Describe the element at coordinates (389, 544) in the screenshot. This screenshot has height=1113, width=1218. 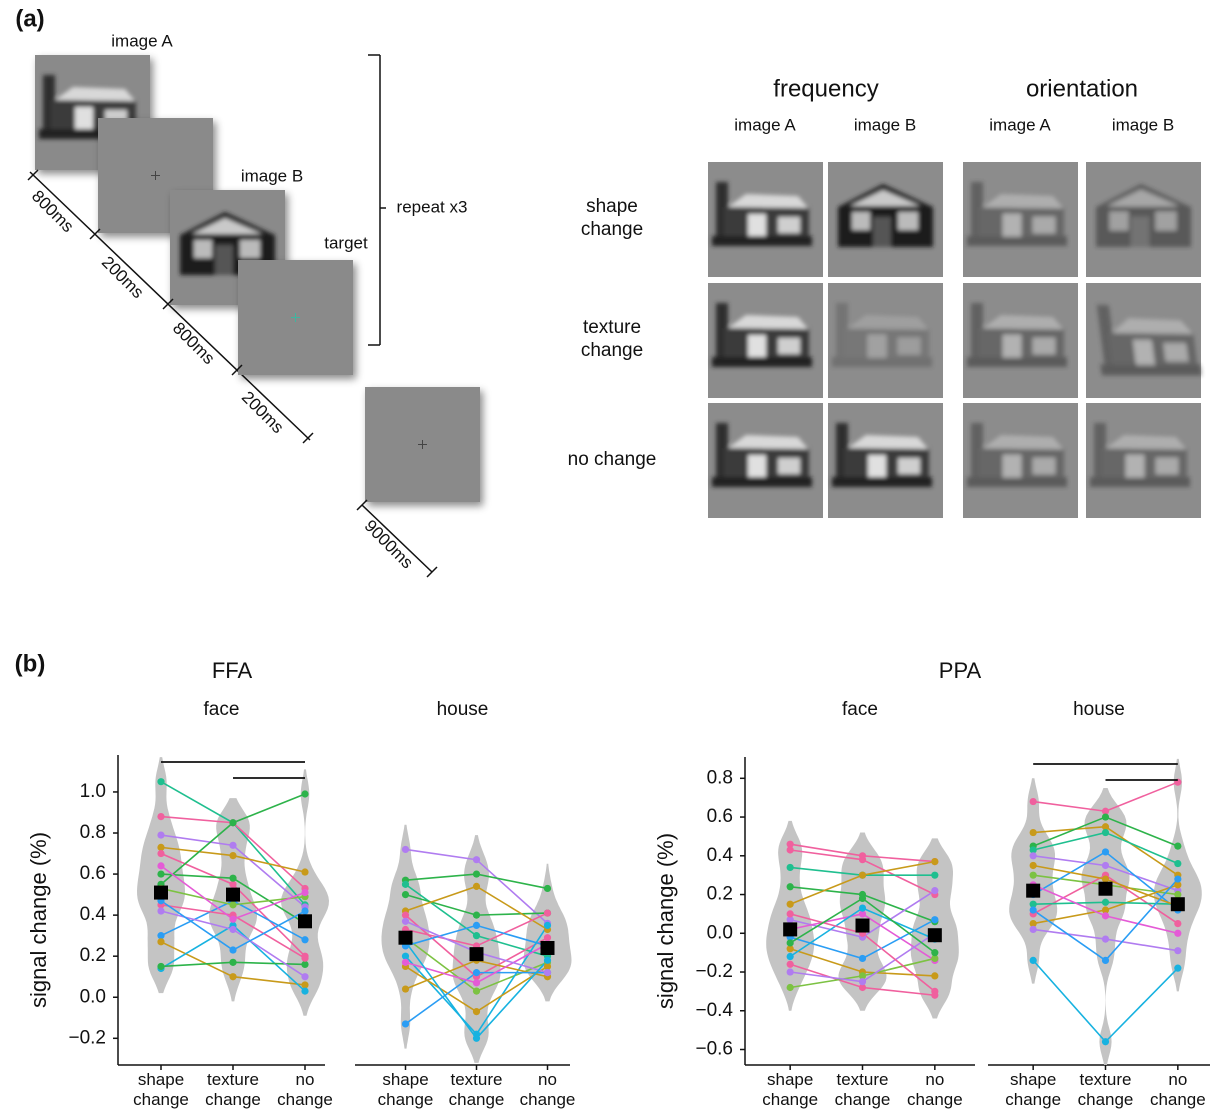
I see `duration-label: 9000ms` at that location.